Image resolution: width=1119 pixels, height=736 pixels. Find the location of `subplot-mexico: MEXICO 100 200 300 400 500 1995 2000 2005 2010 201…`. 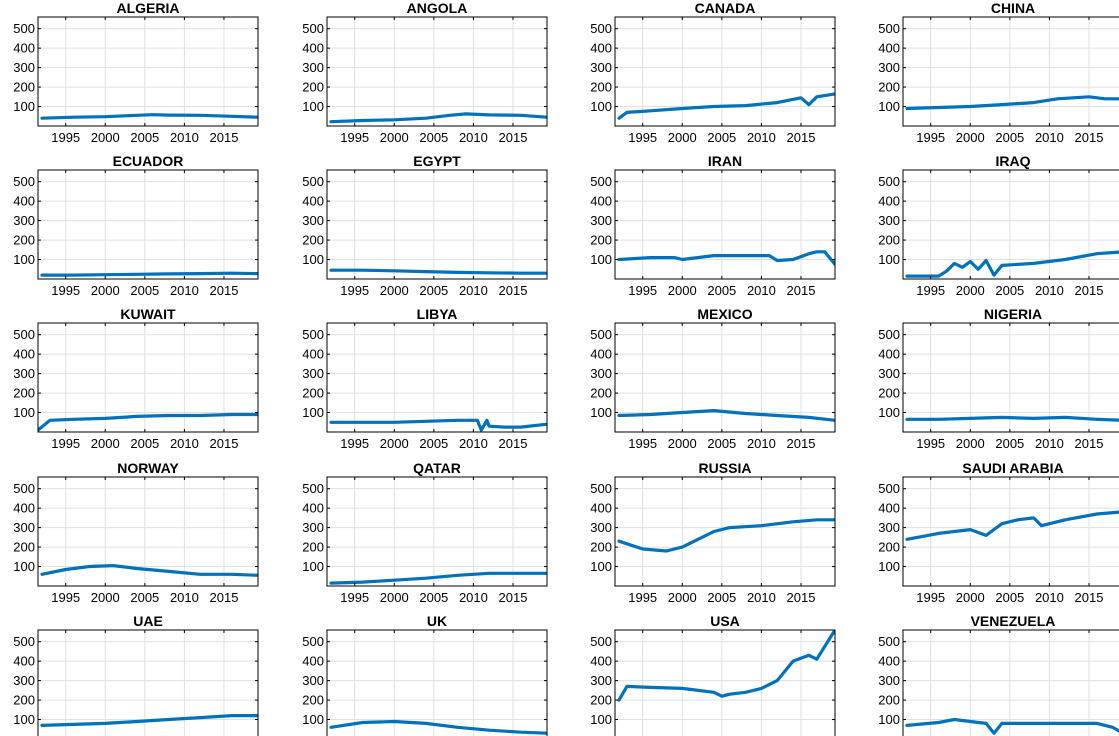

subplot-mexico: MEXICO 100 200 300 400 500 1995 2000 2005 2010 201… is located at coordinates (713, 378).